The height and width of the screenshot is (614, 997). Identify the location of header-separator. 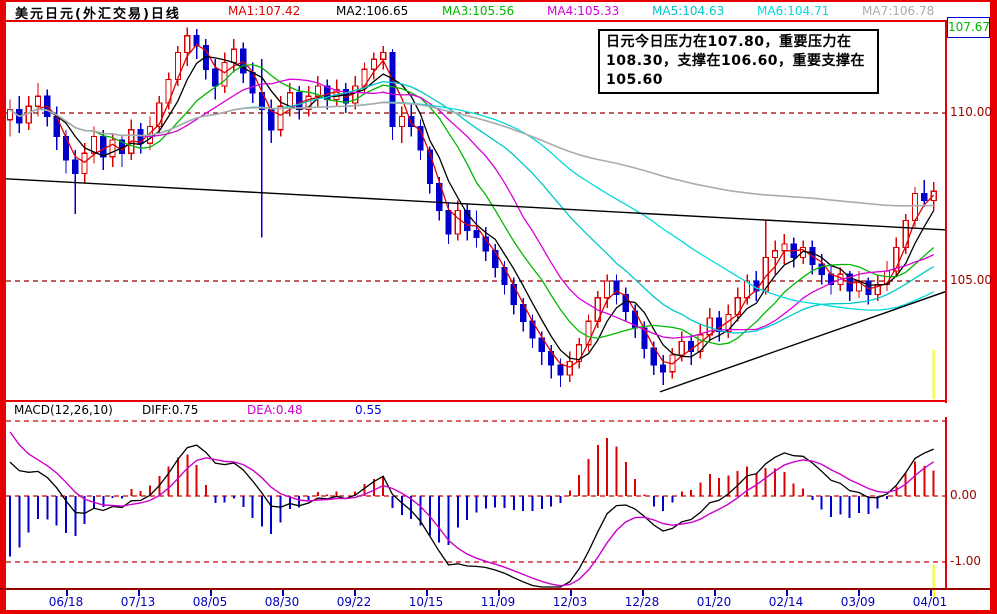
(473, 21).